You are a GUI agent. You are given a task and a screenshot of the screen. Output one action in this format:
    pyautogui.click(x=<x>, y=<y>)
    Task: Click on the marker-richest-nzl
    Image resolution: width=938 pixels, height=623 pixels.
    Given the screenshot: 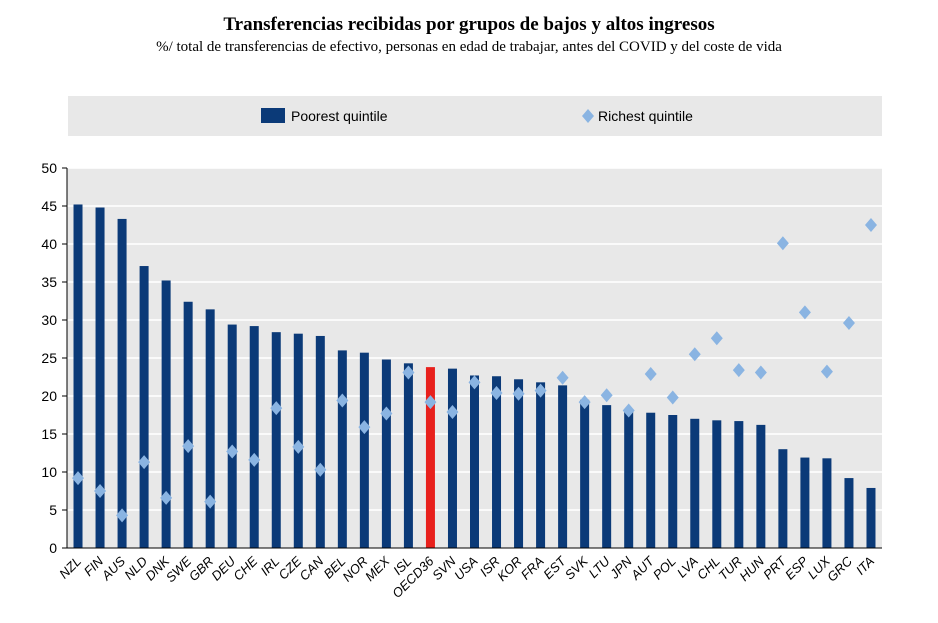 What is the action you would take?
    pyautogui.click(x=78, y=478)
    